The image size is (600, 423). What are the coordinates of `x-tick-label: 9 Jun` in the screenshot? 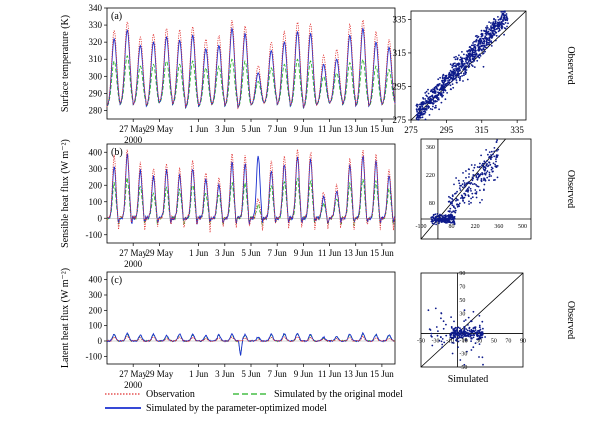 It's located at (304, 129).